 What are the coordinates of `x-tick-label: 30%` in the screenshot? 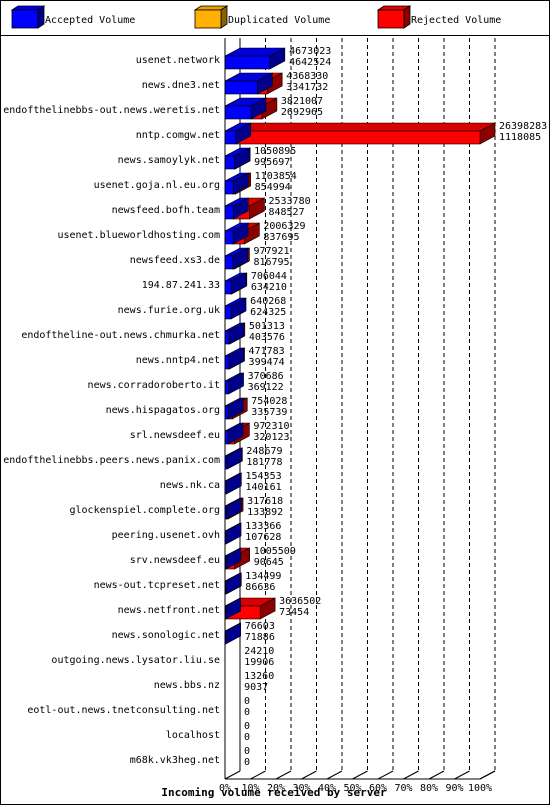 It's located at (301, 788).